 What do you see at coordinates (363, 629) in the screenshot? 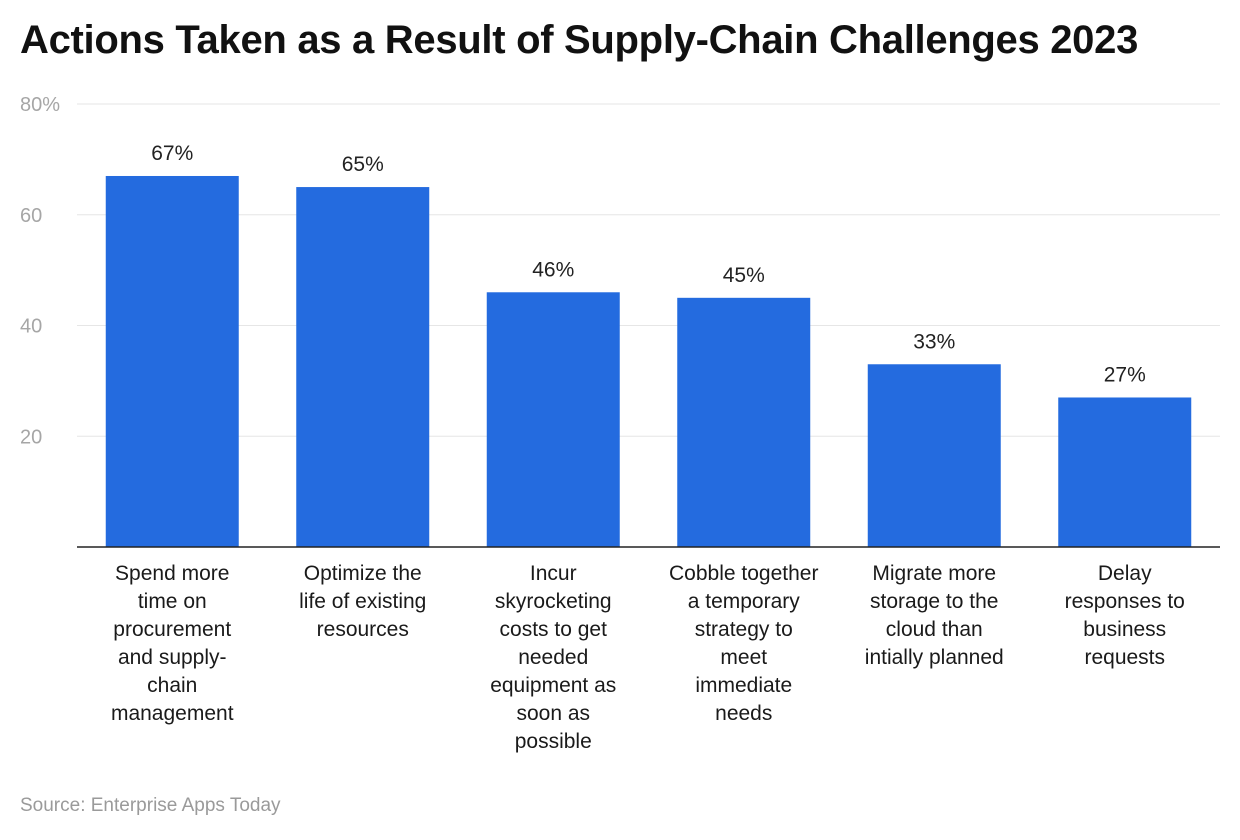
I see `x-category-label-line: resources` at bounding box center [363, 629].